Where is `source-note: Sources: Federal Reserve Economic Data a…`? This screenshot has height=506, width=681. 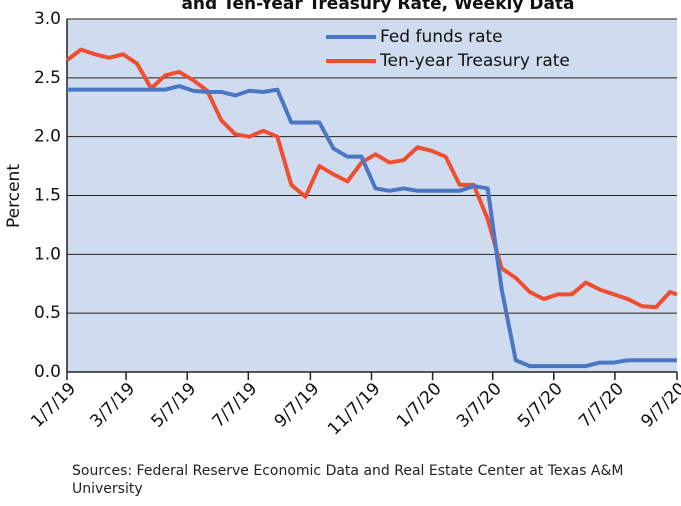
source-note: Sources: Federal Reserve Economic Data a… is located at coordinates (348, 480).